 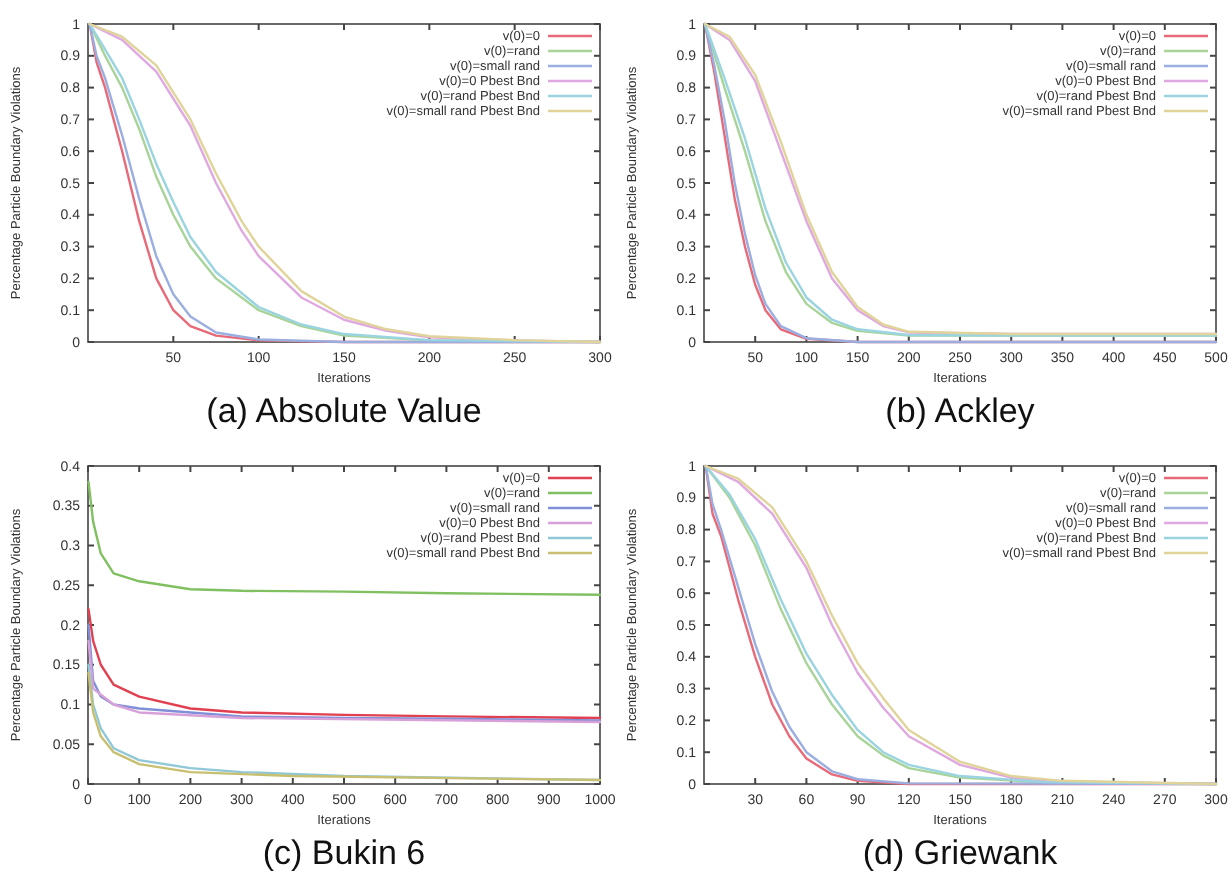 I want to click on text: (b) Ackley, so click(x=960, y=411).